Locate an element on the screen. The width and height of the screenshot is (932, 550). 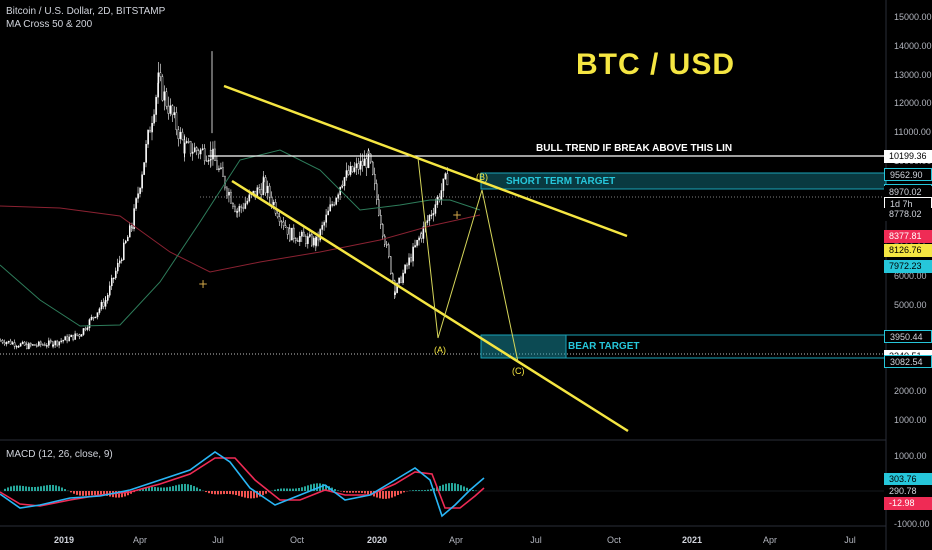
macd-axis-tick: -1000.00 is located at coordinates (912, 524).